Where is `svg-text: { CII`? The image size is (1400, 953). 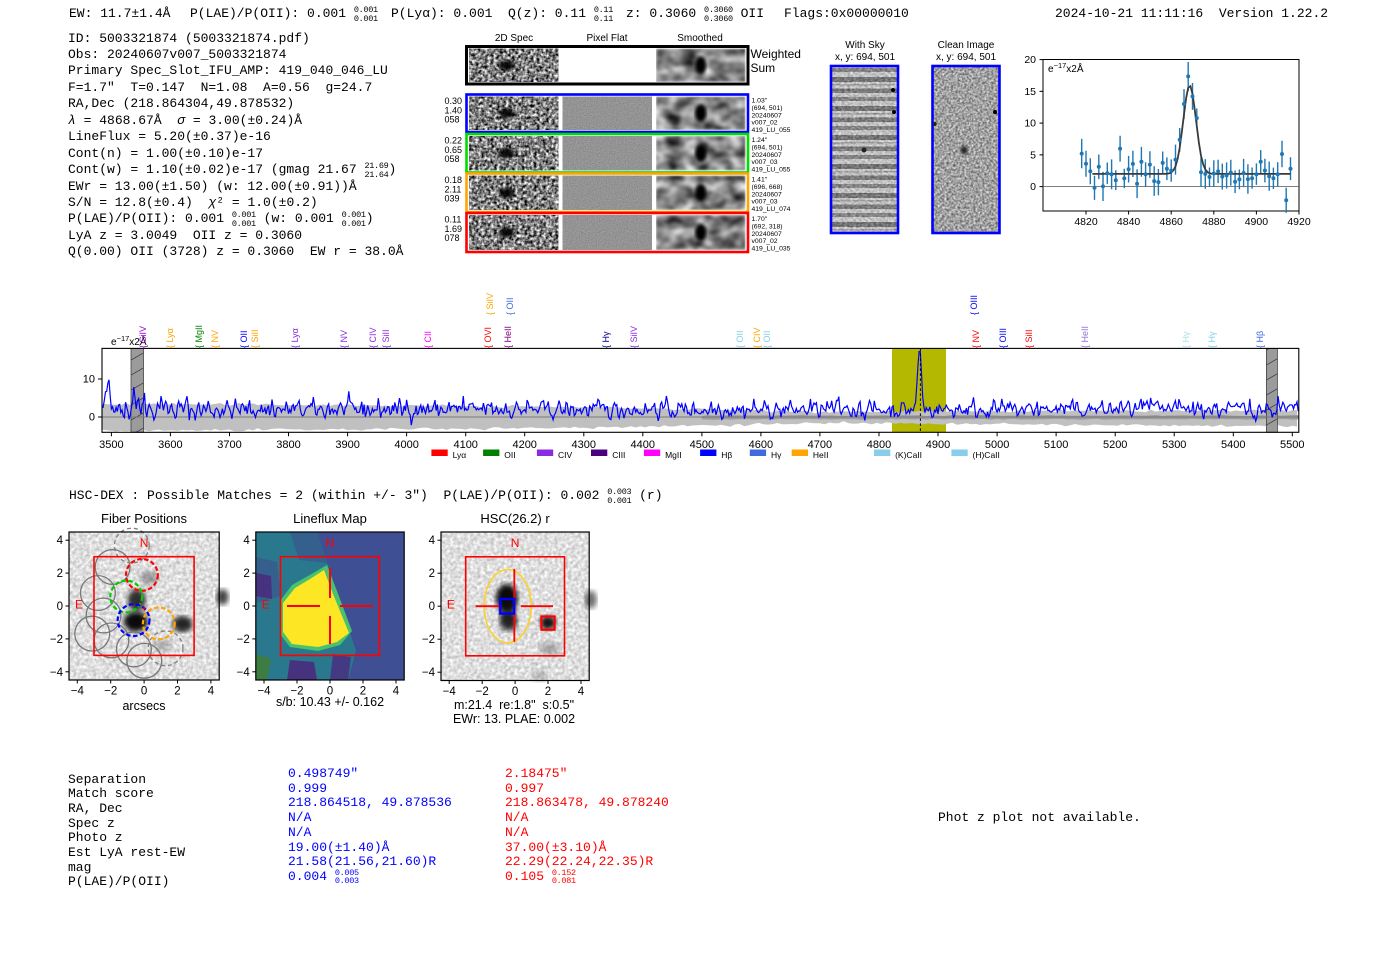
svg-text: { CII is located at coordinates (428, 339).